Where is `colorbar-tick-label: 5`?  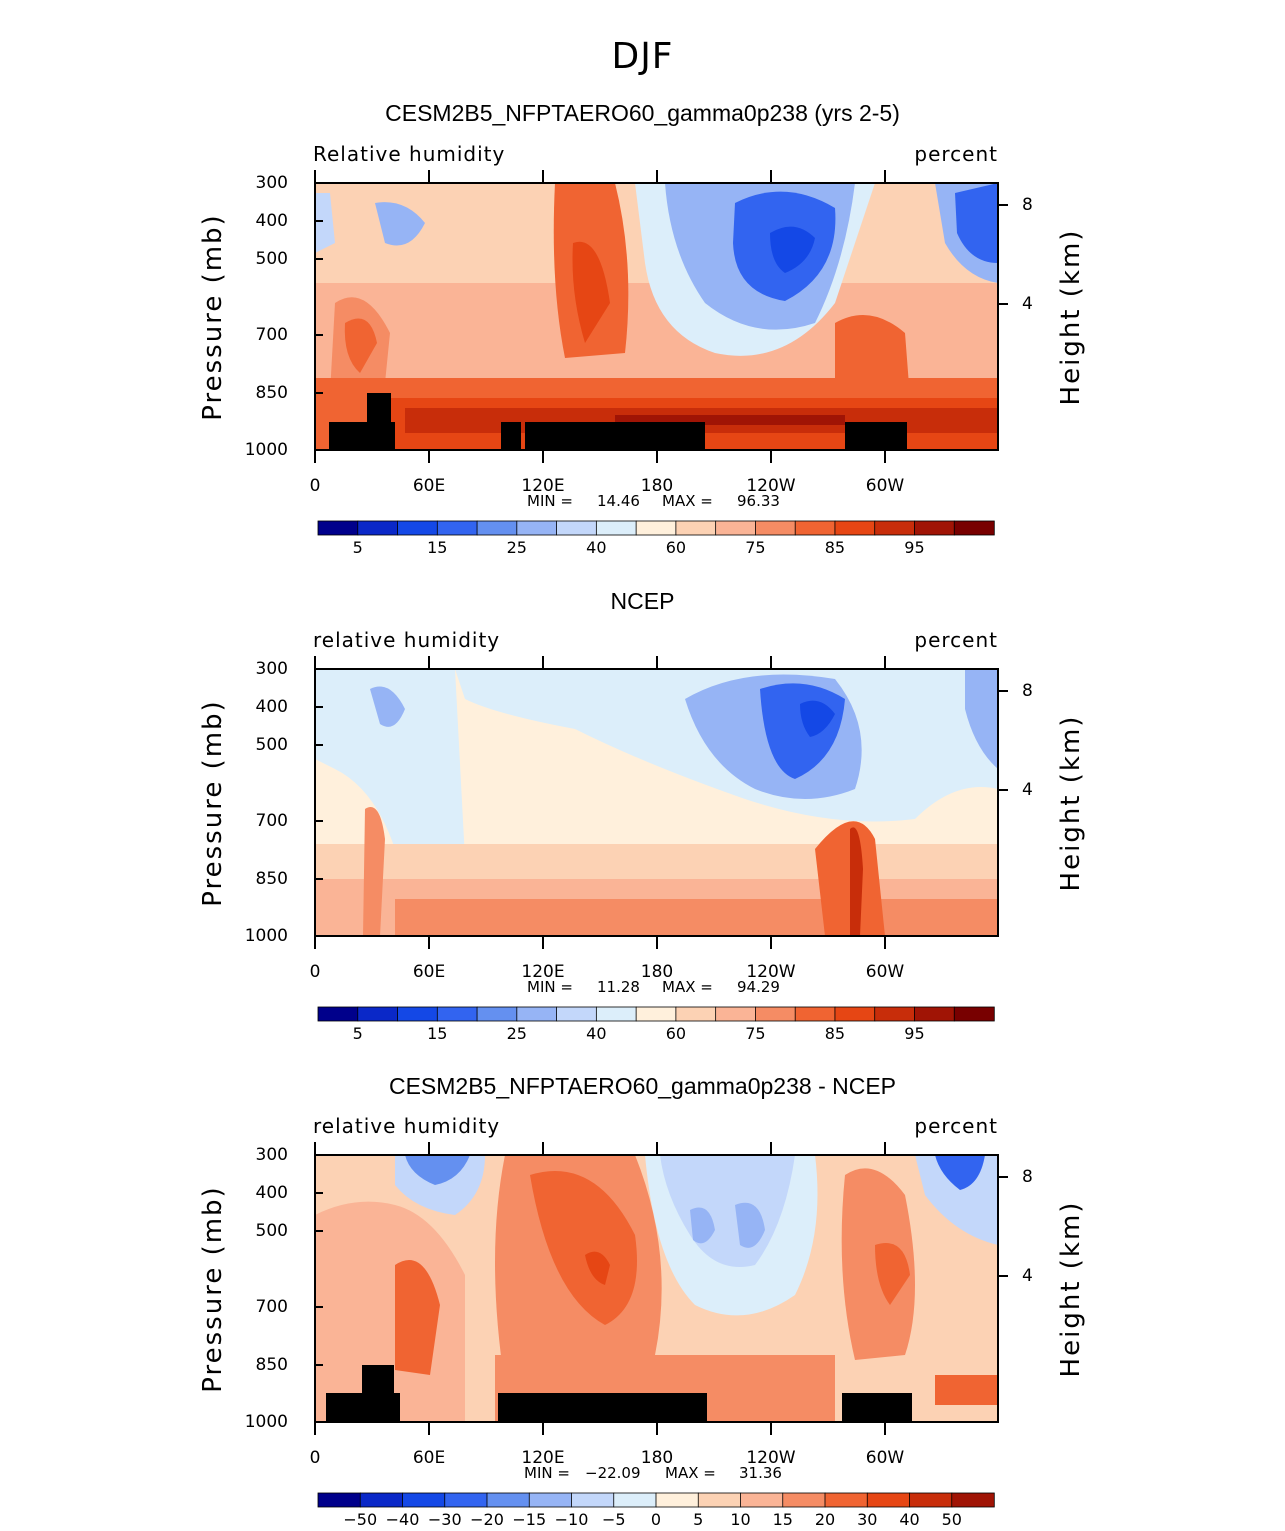
colorbar-tick-label: 5 is located at coordinates (357, 547).